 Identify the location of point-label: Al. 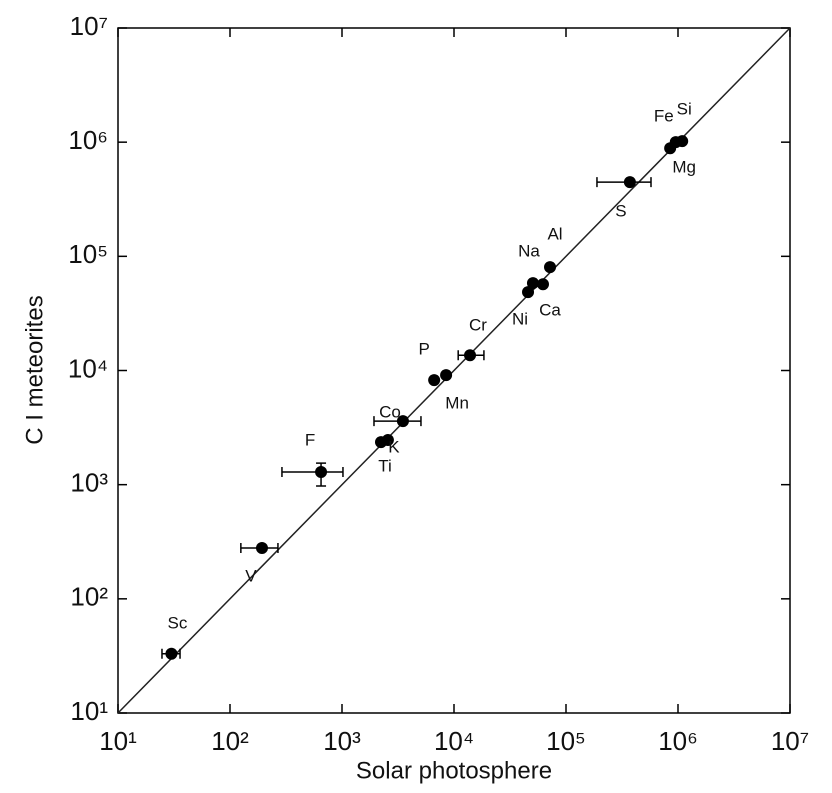
(554, 234).